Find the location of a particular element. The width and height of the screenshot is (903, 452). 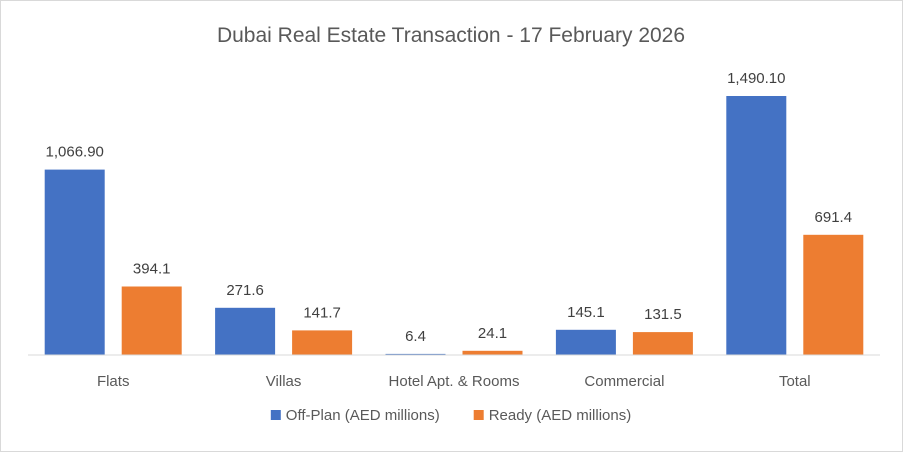

data-label-ready-total: 691.4 is located at coordinates (834, 217).